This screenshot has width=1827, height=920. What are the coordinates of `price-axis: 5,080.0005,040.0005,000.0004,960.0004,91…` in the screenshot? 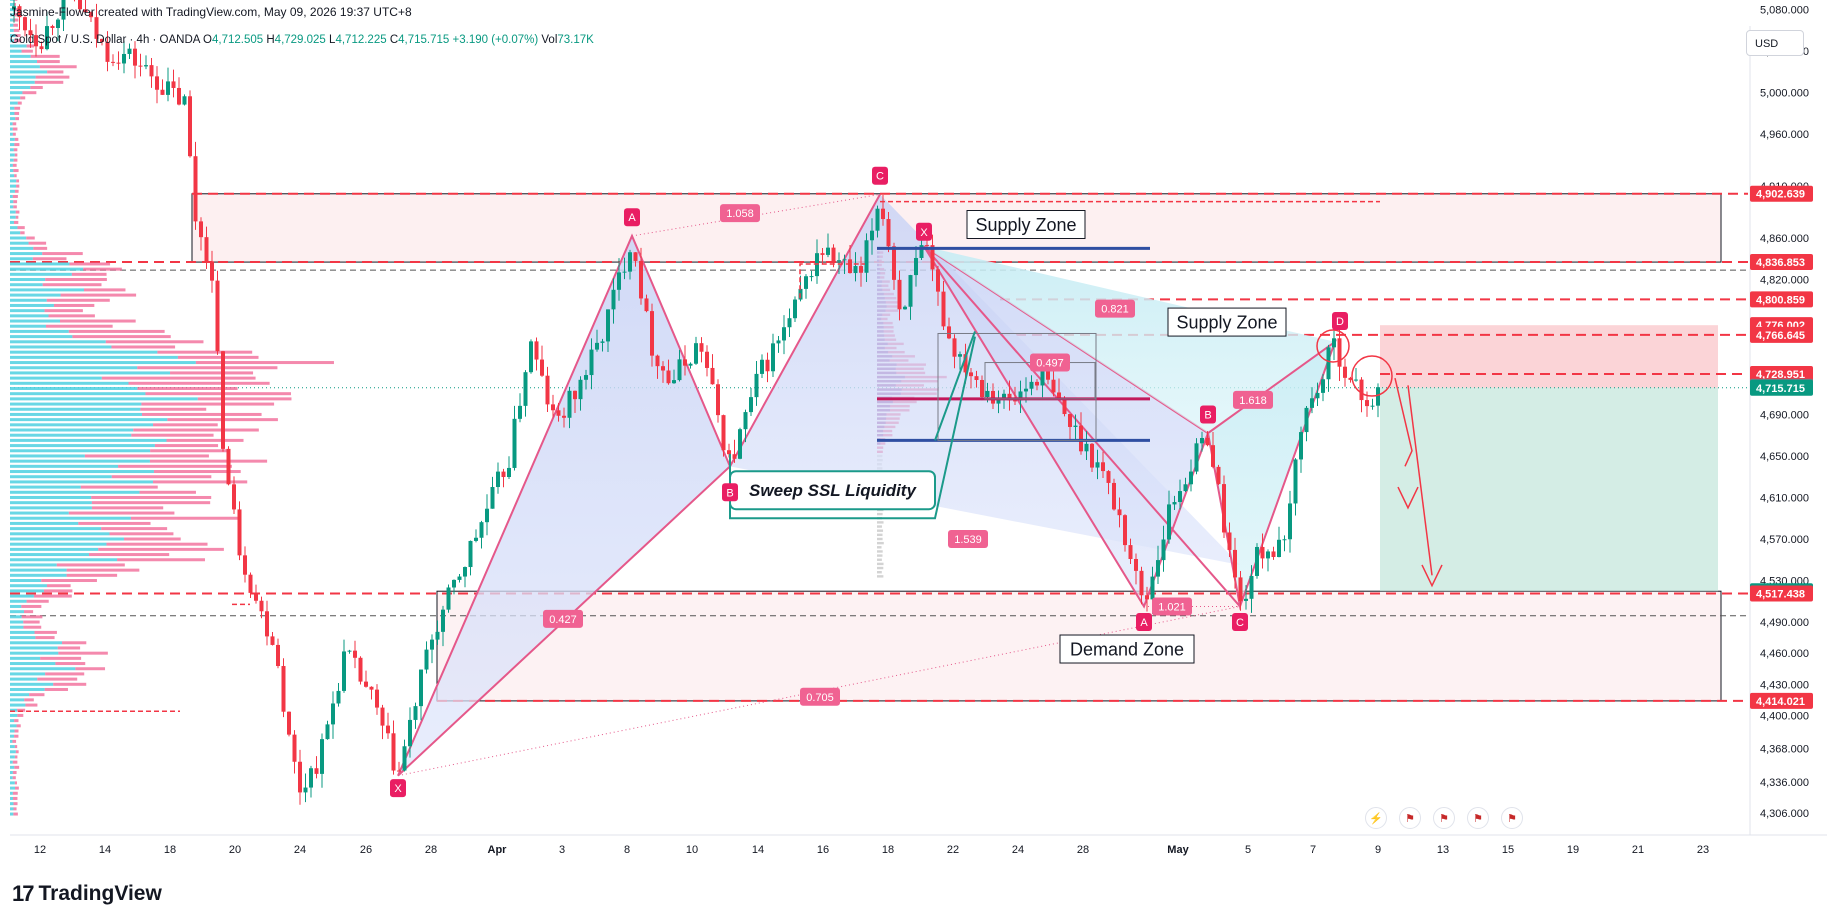 It's located at (1781, 420).